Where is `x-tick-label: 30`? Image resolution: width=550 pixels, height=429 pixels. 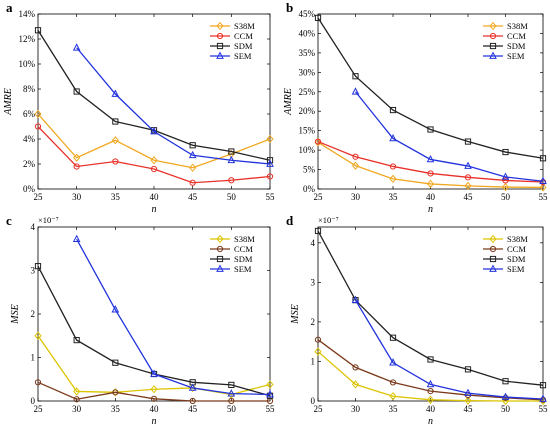
x-tick-label: 30 is located at coordinates (77, 197).